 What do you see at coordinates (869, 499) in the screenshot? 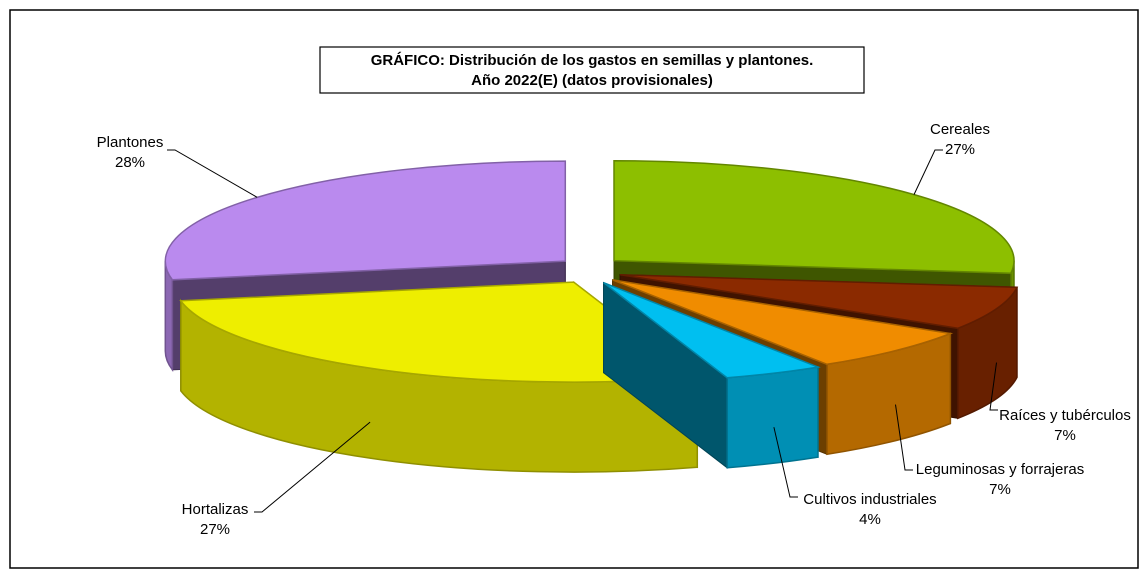
I see `slice-label: Cultivos industriales` at bounding box center [869, 499].